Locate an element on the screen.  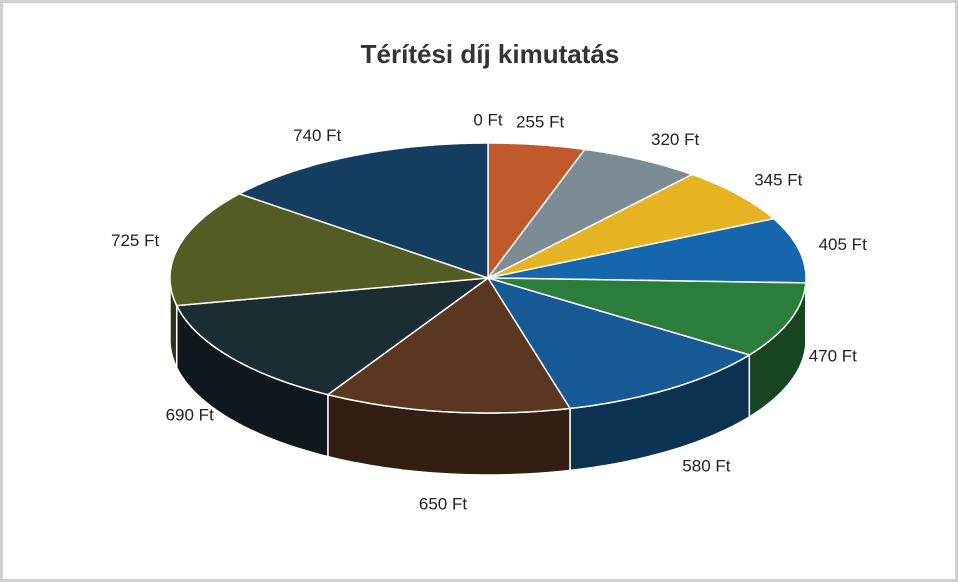
data-label: 580 Ft is located at coordinates (706, 466).